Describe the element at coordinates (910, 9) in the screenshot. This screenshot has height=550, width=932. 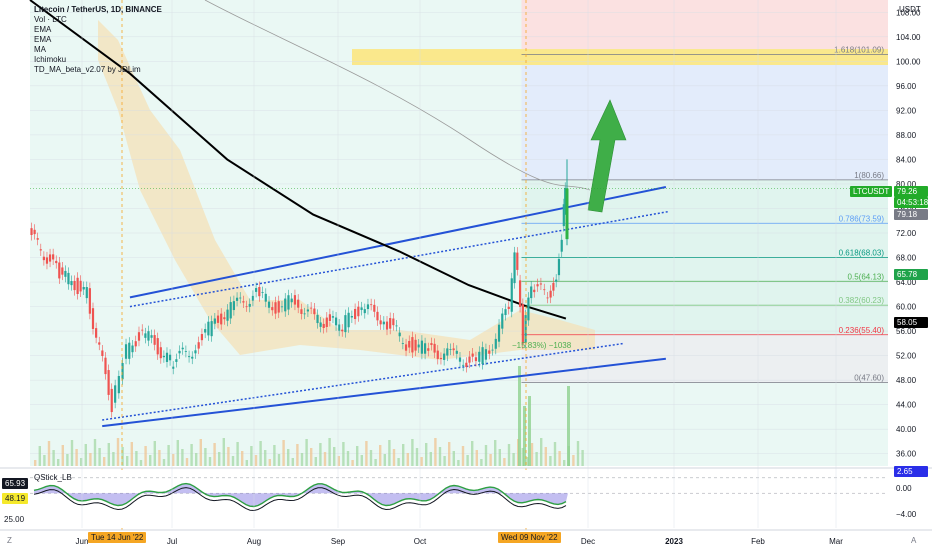
I see `currency-label: USDT` at that location.